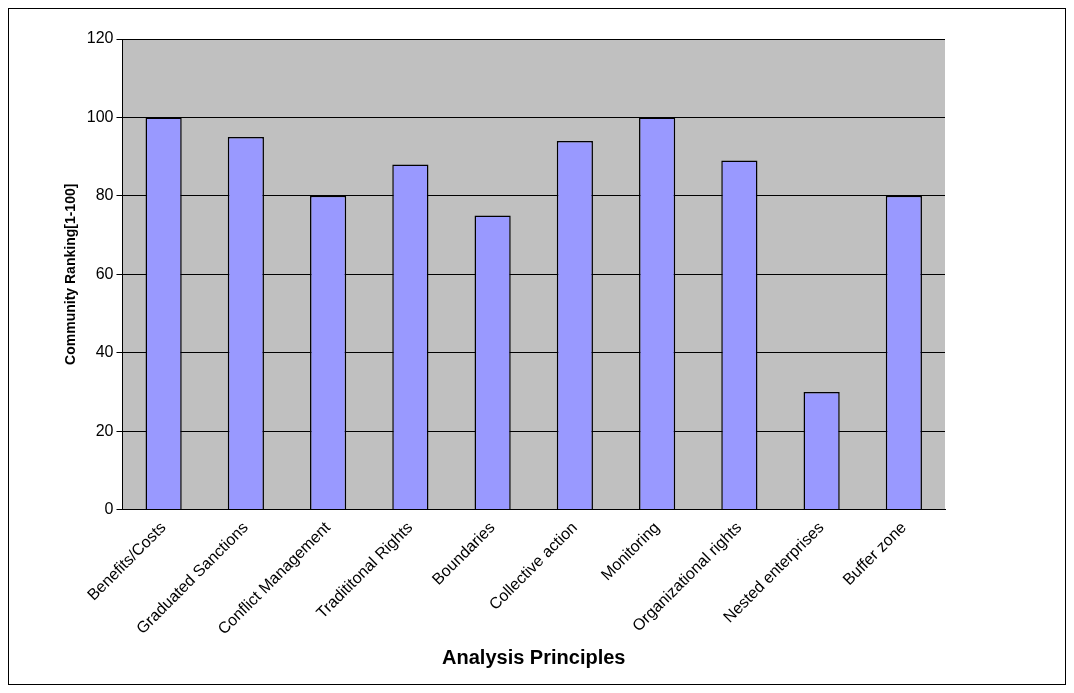 The height and width of the screenshot is (693, 1074). Describe the element at coordinates (104, 273) in the screenshot. I see `y-tick-label: 60` at that location.